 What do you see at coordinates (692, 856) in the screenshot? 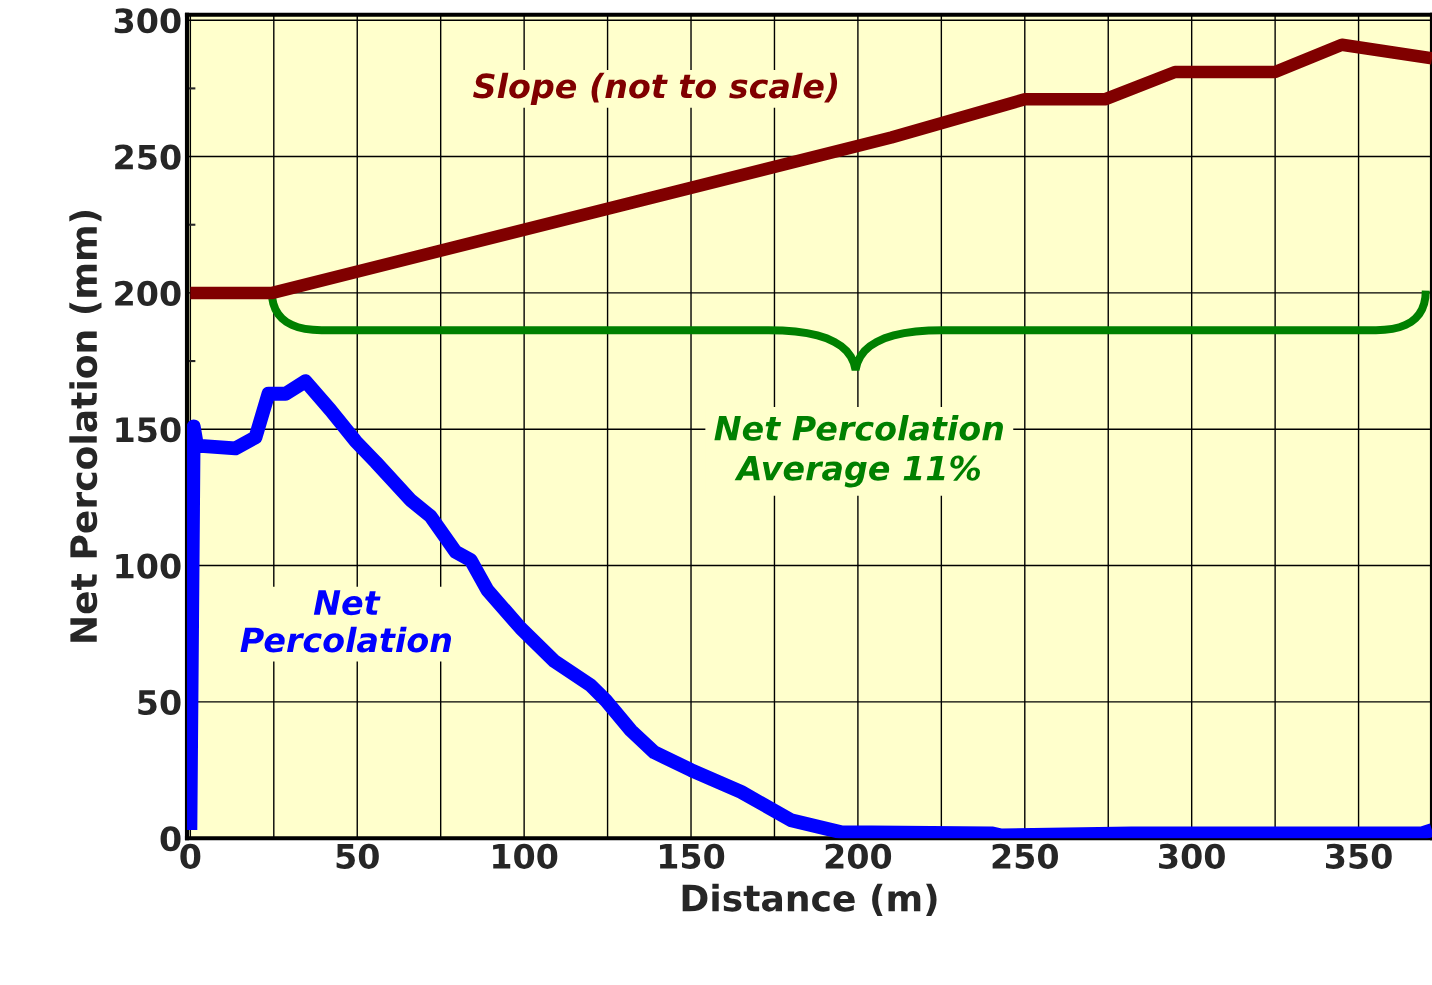
I see `x-tick-label: 150` at bounding box center [692, 856].